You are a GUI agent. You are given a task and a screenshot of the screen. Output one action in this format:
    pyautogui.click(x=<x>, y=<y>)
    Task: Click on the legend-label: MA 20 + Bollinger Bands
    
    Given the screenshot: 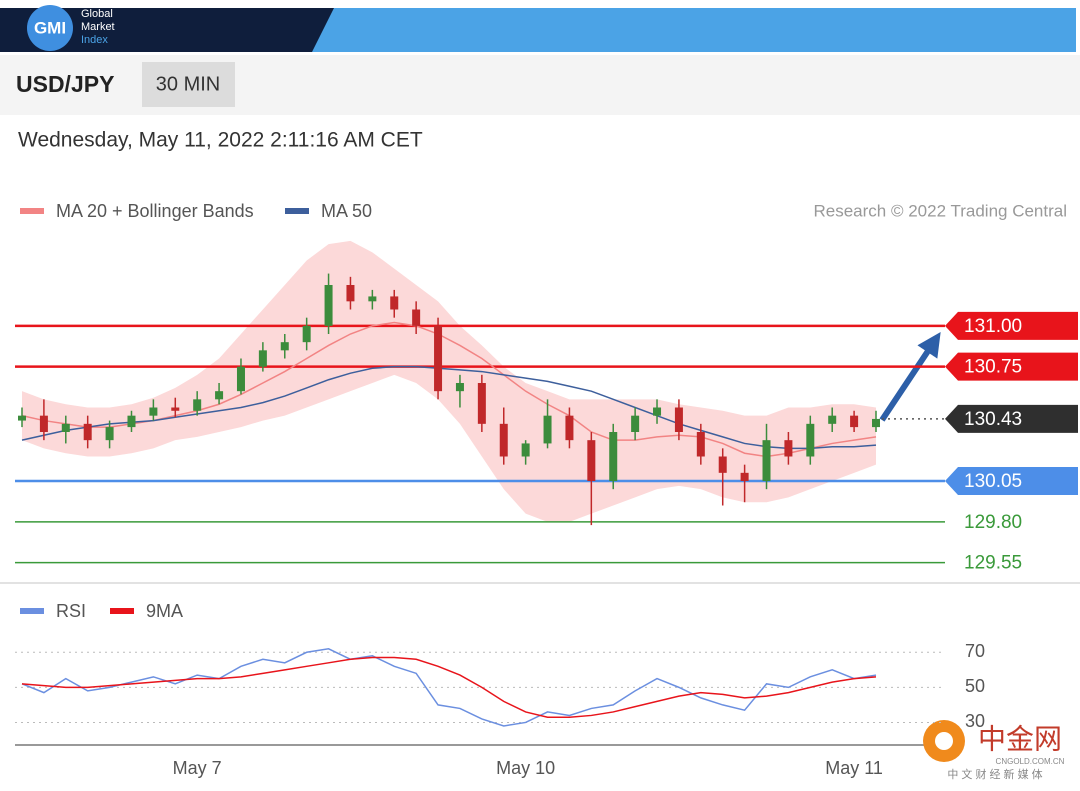 What is the action you would take?
    pyautogui.click(x=155, y=211)
    